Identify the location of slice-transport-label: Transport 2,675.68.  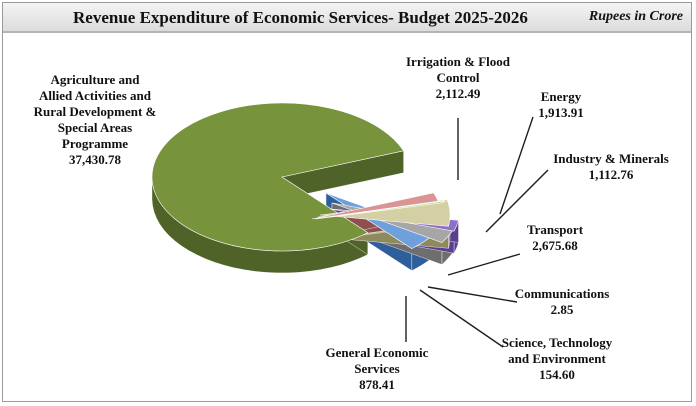
(555, 237).